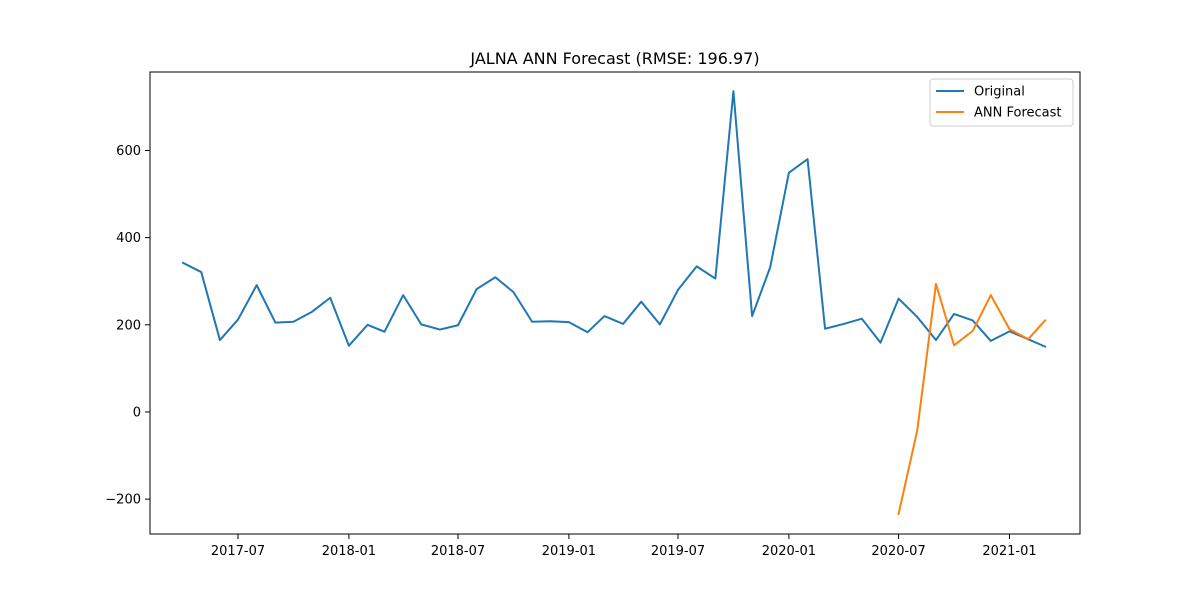  I want to click on y-tick-label: 400, so click(128, 238).